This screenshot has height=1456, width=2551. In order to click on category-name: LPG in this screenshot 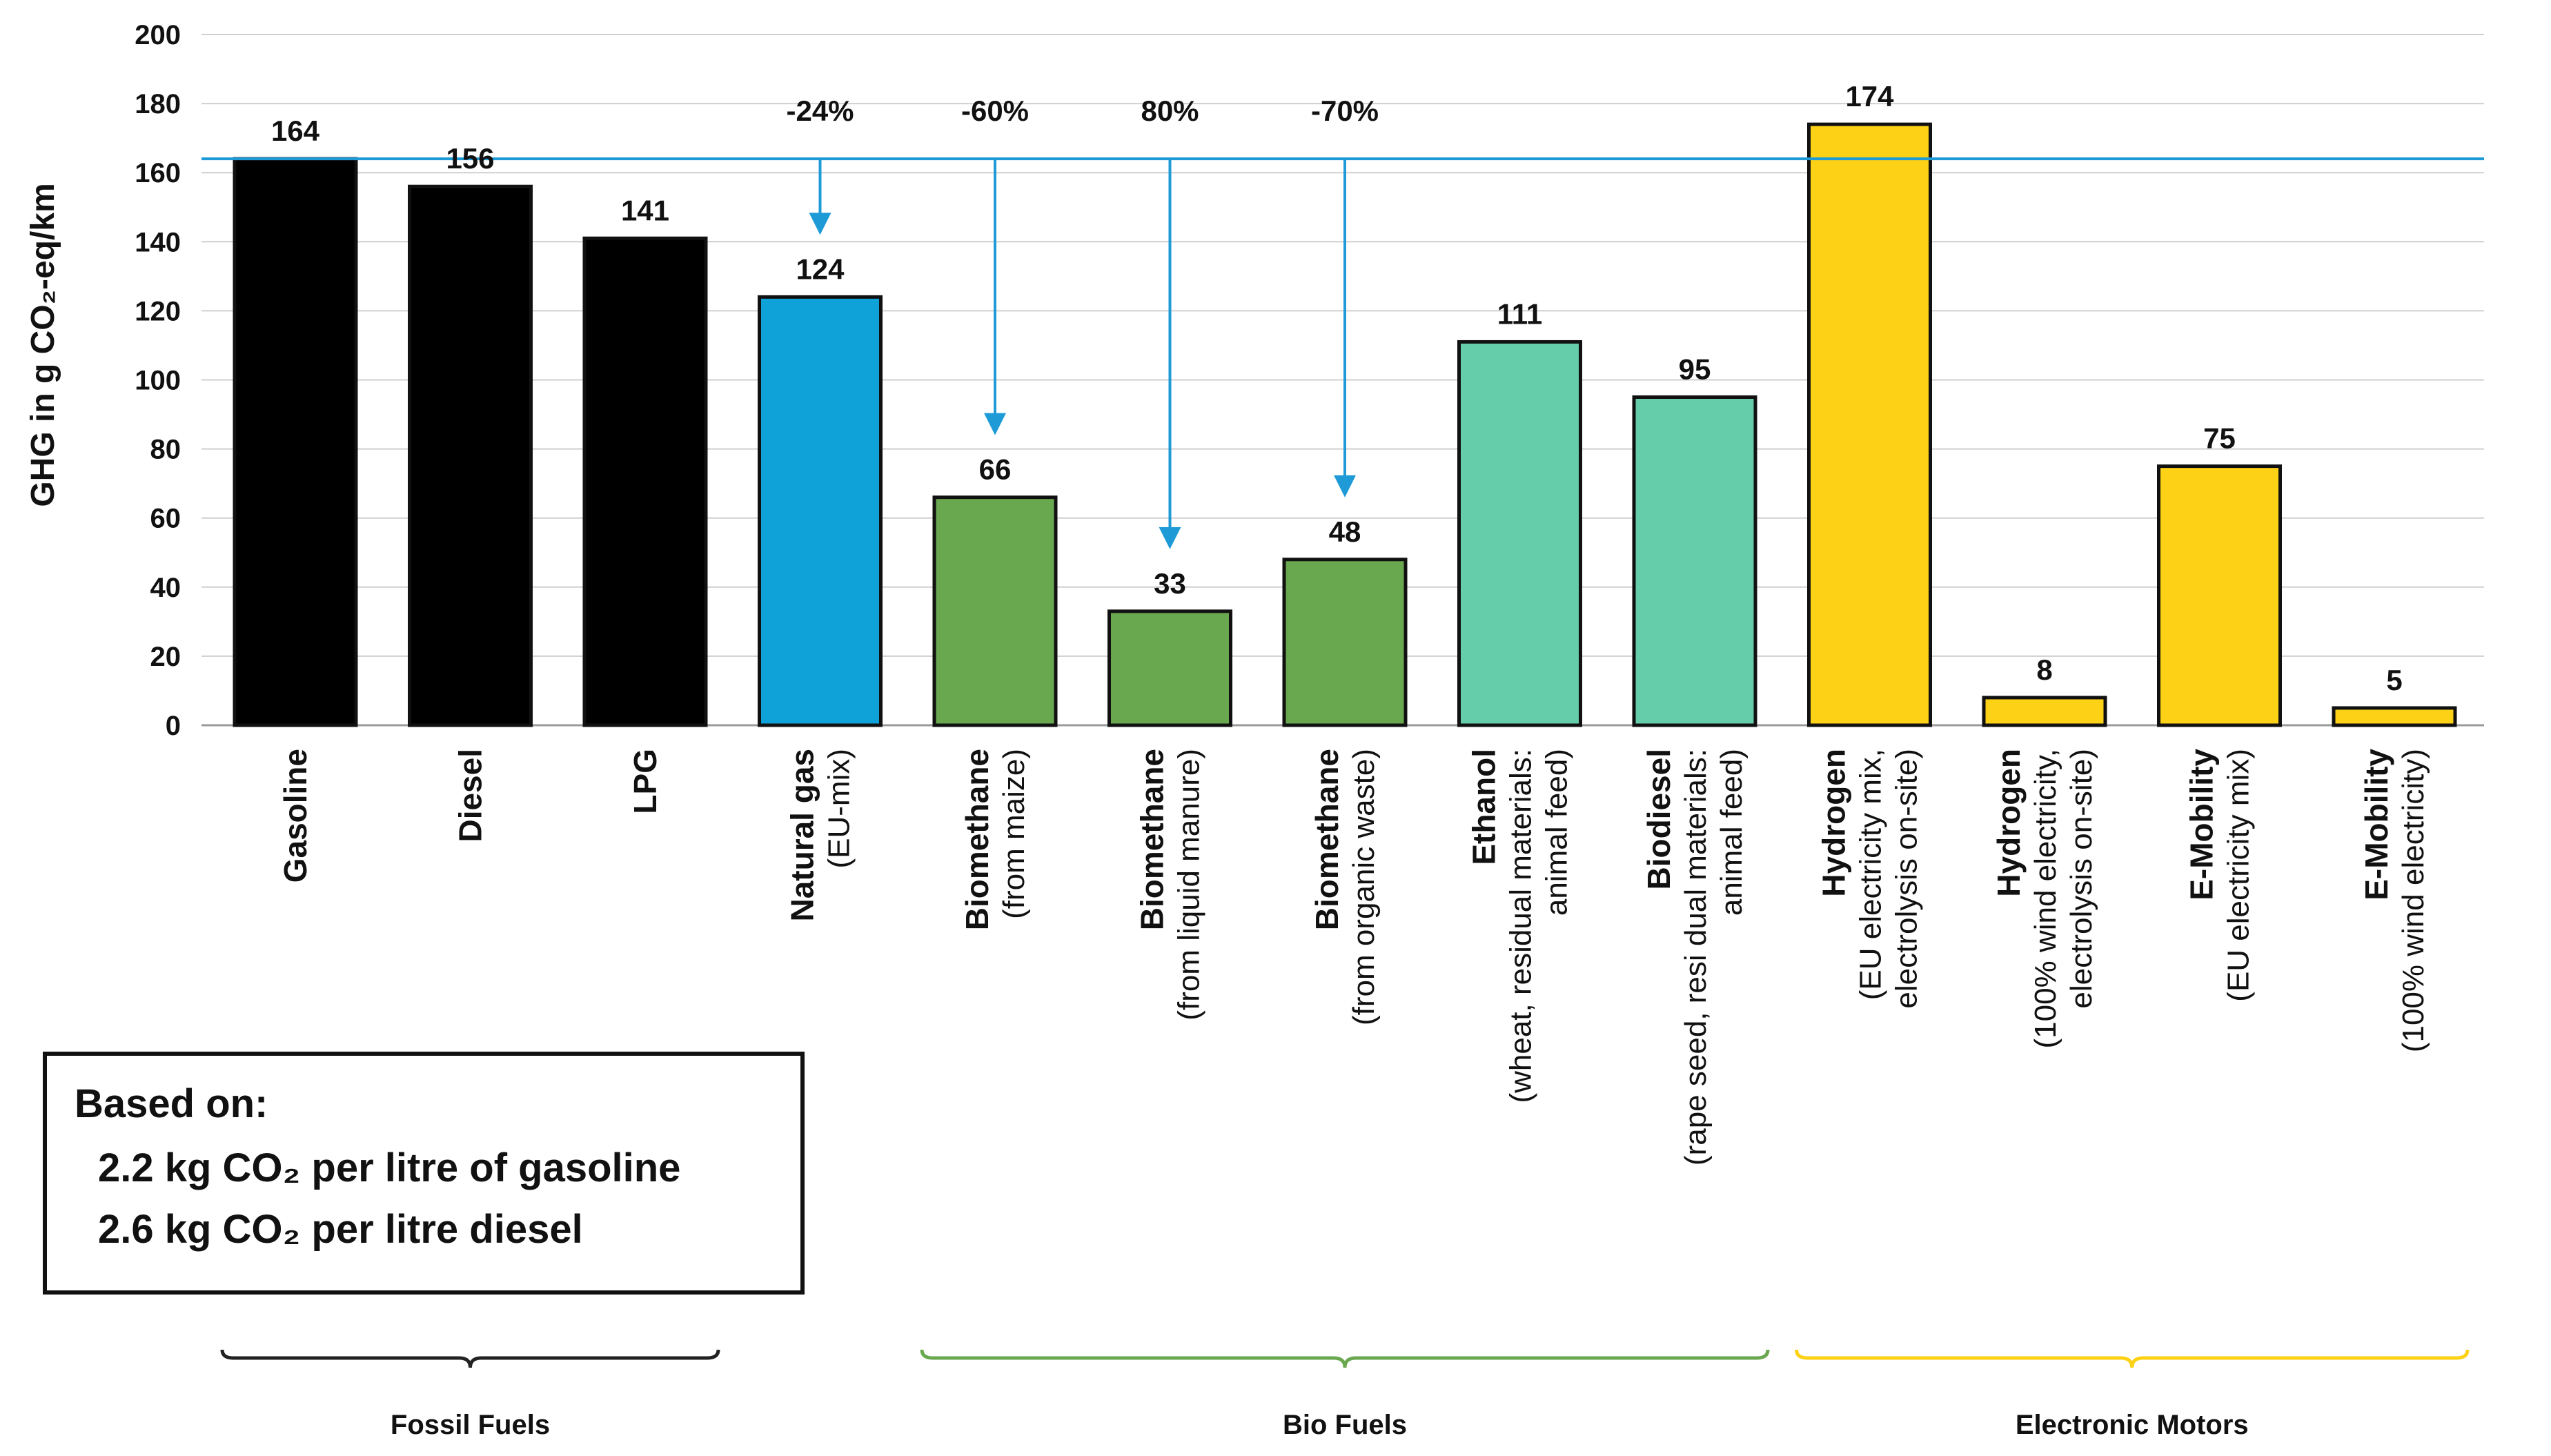, I will do `click(645, 781)`.